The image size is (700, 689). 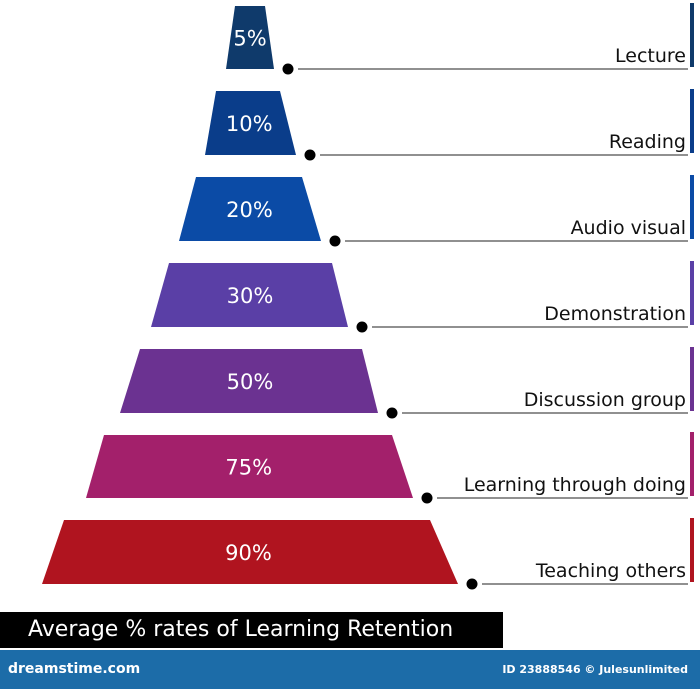 What do you see at coordinates (74, 669) in the screenshot?
I see `footer-site: dreamstime.com` at bounding box center [74, 669].